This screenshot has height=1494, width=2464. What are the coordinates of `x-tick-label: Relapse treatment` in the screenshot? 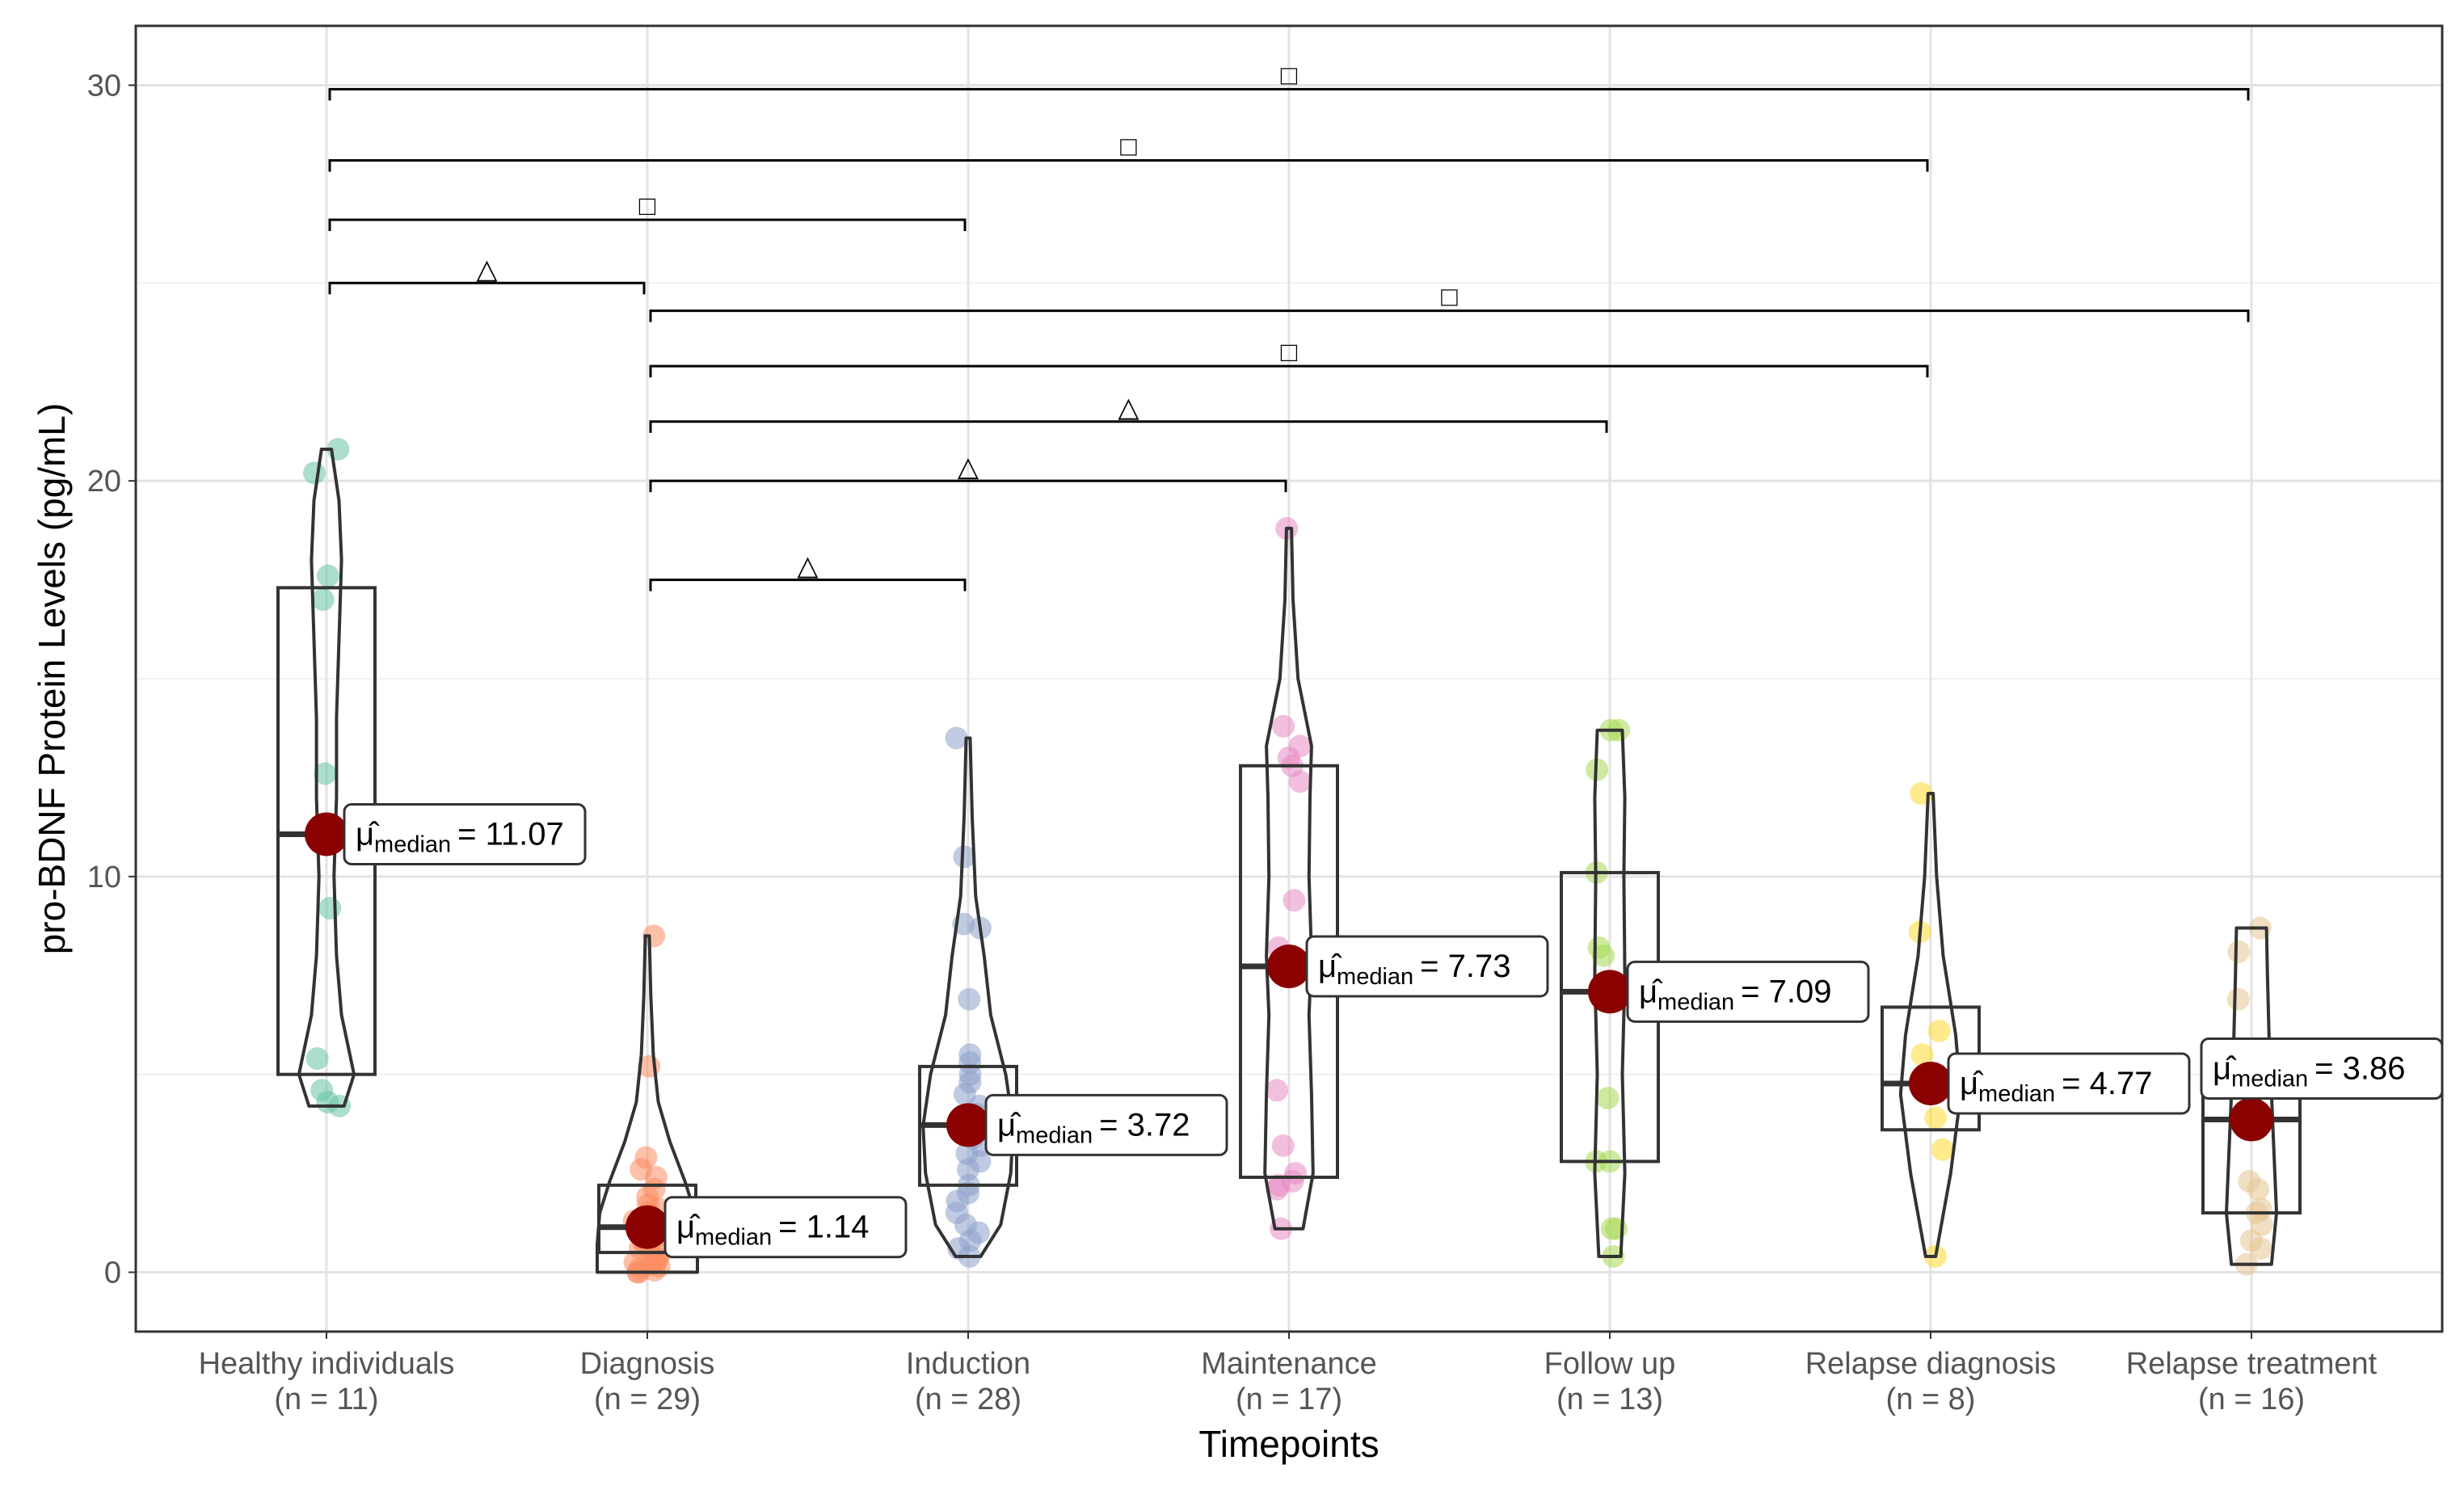 It's located at (2252, 1364).